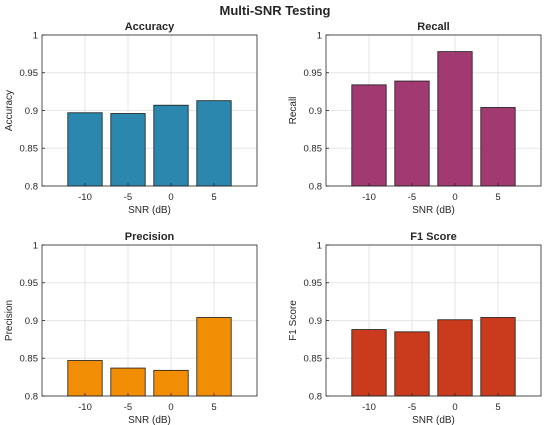  What do you see at coordinates (85, 149) in the screenshot?
I see `bar-accuracy--10` at bounding box center [85, 149].